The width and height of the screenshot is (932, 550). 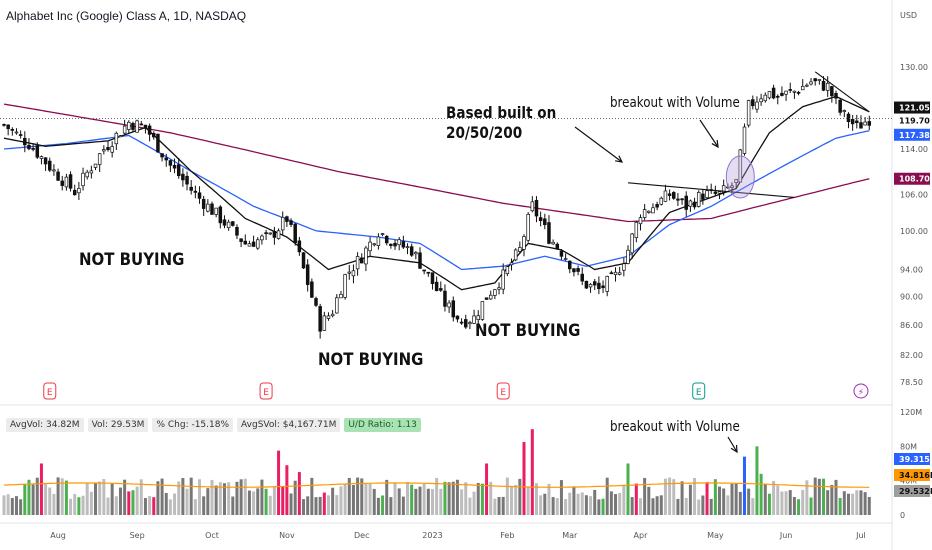 I want to click on volume-stat: Vol: 29.53M, so click(x=118, y=425).